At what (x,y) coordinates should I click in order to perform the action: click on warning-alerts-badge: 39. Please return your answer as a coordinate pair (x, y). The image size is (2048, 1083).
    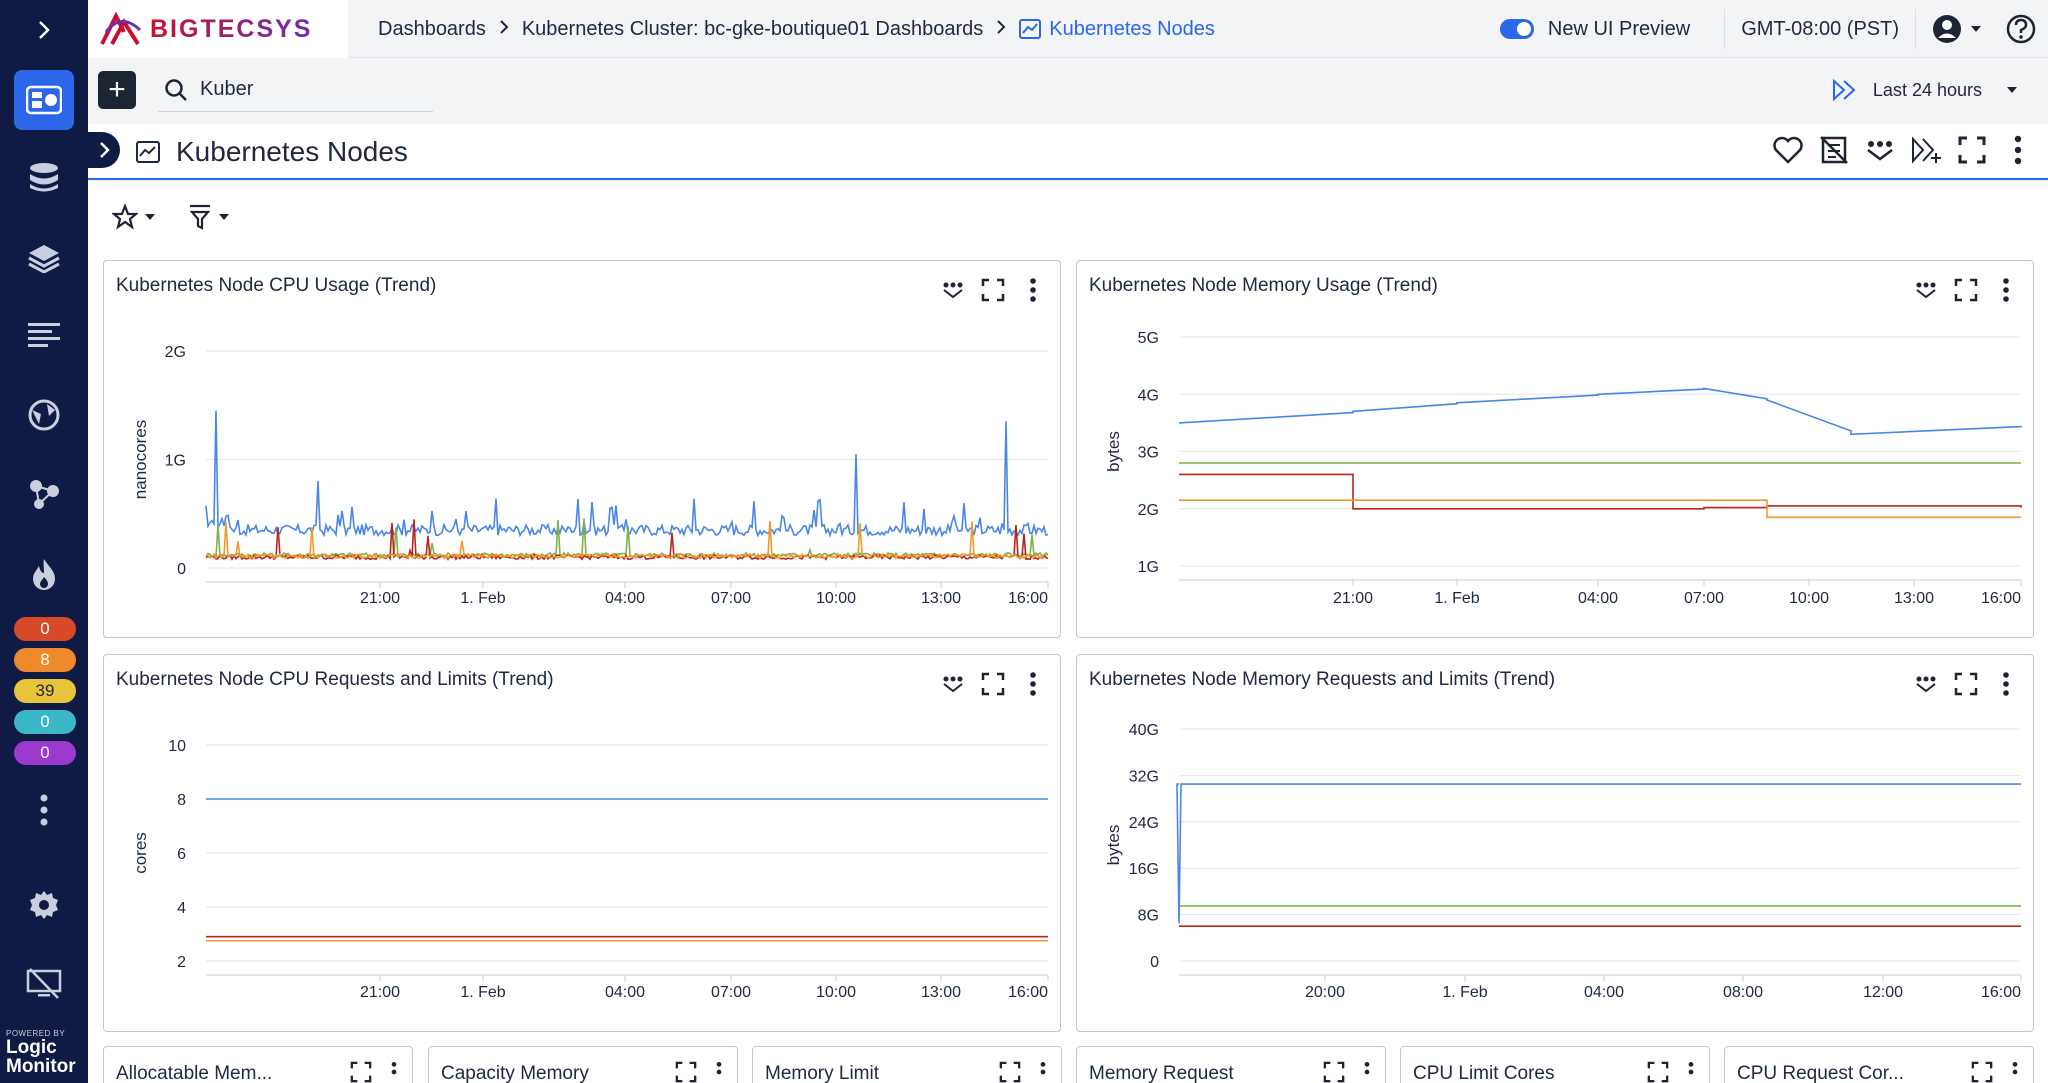
    Looking at the image, I should click on (45, 691).